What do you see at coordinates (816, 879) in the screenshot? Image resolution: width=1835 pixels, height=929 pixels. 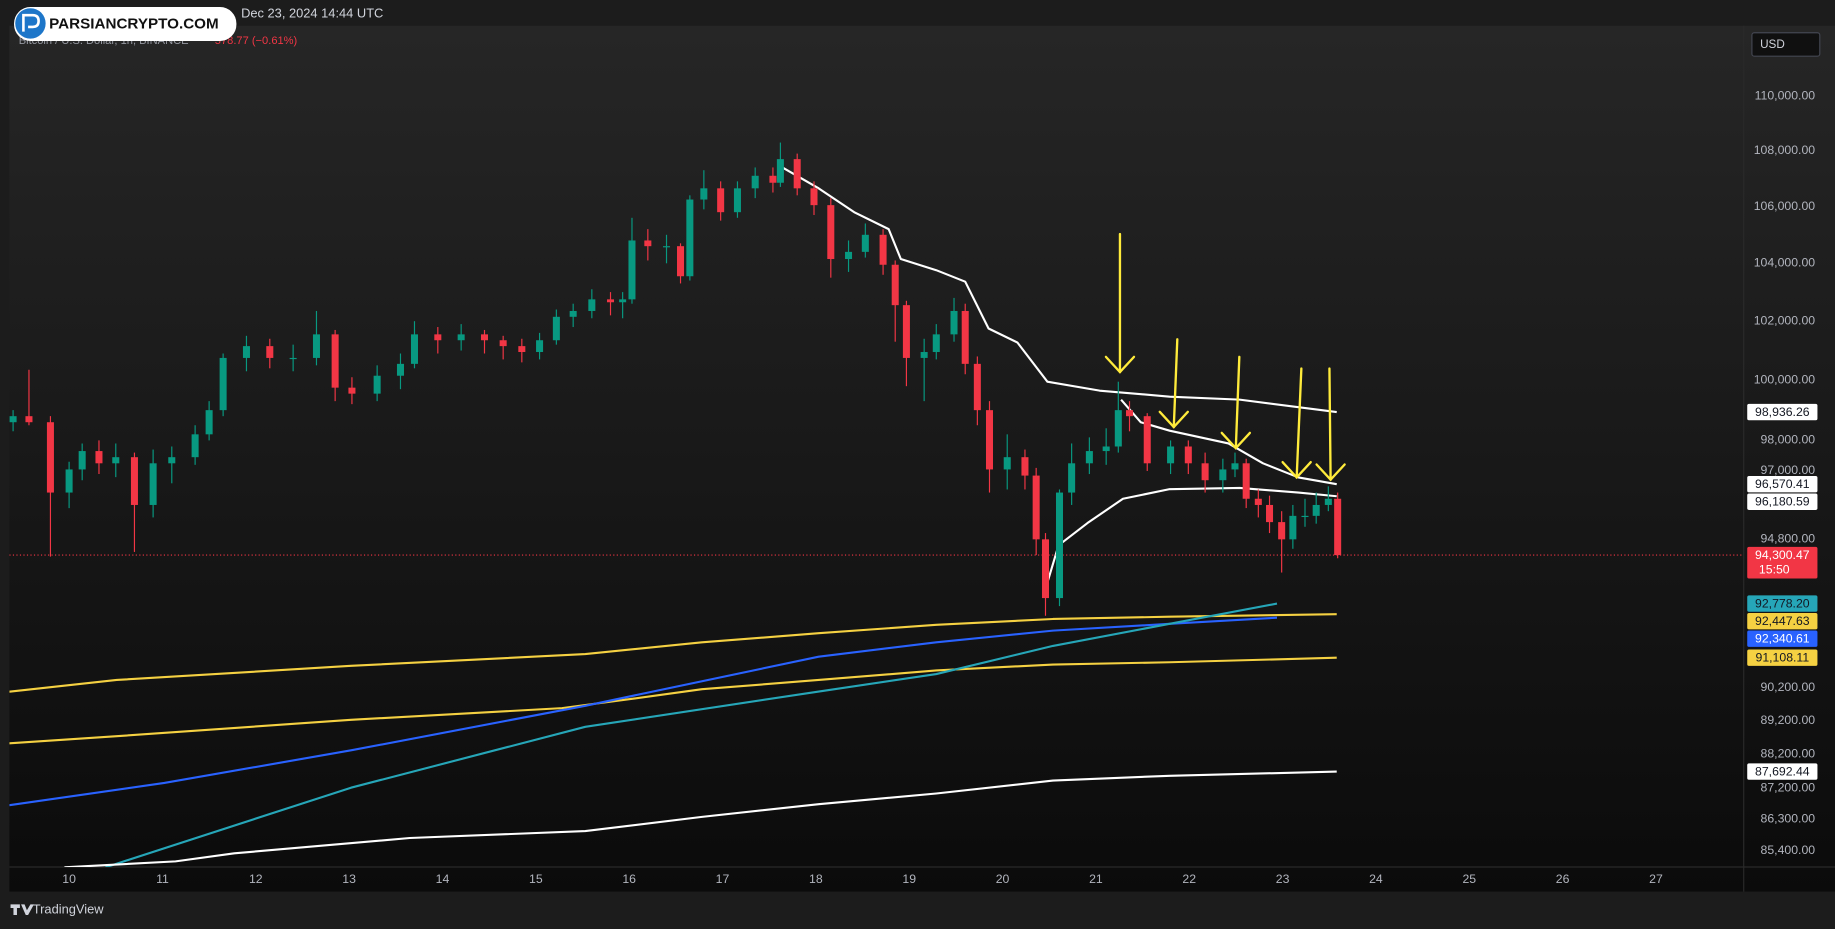 I see `x-tick-label: 18` at bounding box center [816, 879].